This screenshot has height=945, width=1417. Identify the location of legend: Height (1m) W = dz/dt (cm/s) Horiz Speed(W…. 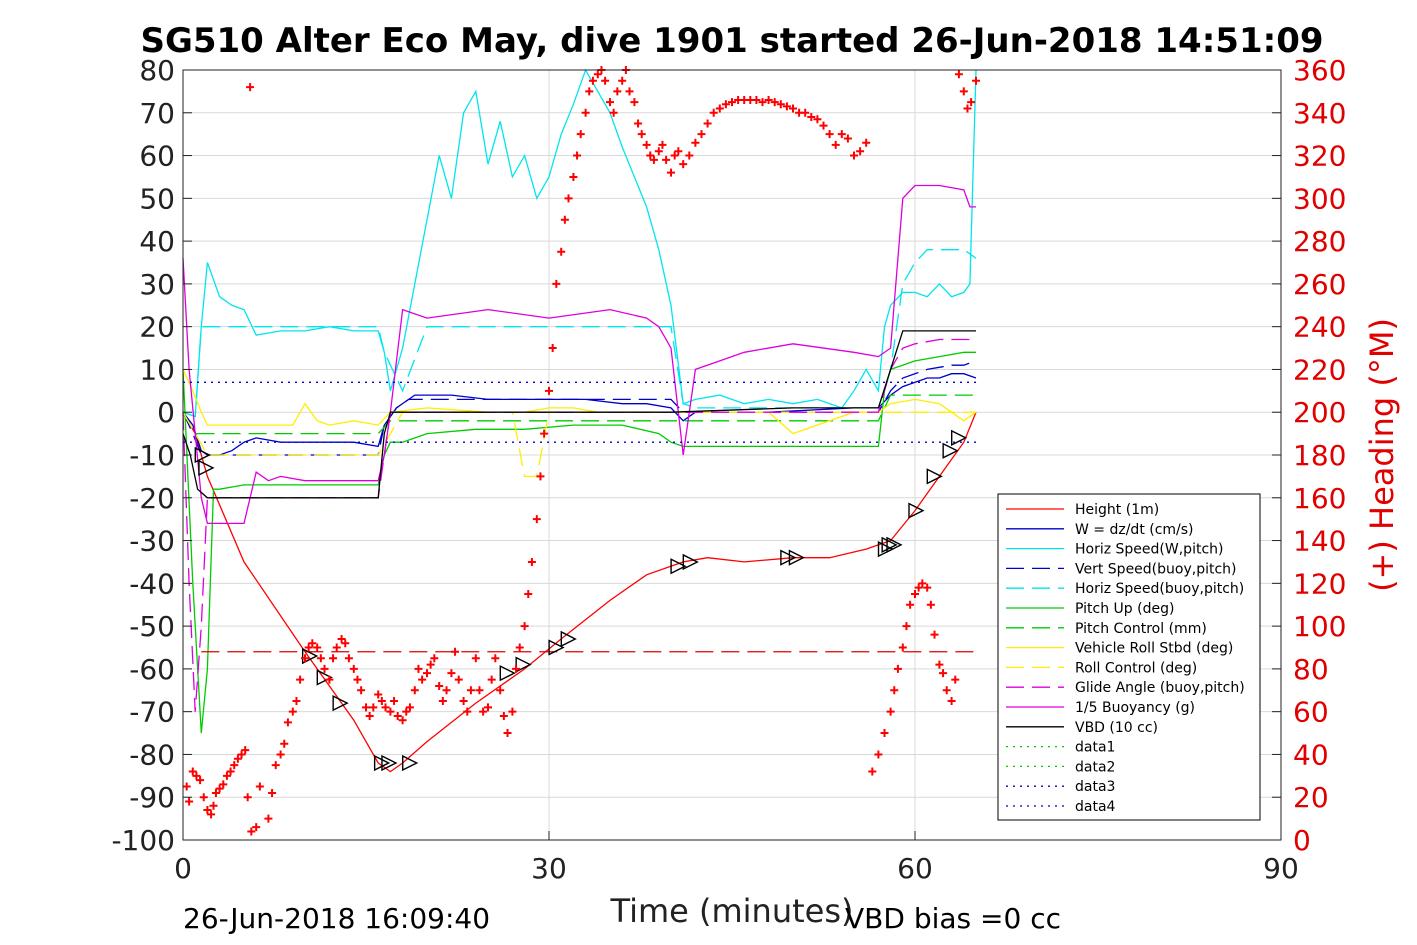
(1129, 657).